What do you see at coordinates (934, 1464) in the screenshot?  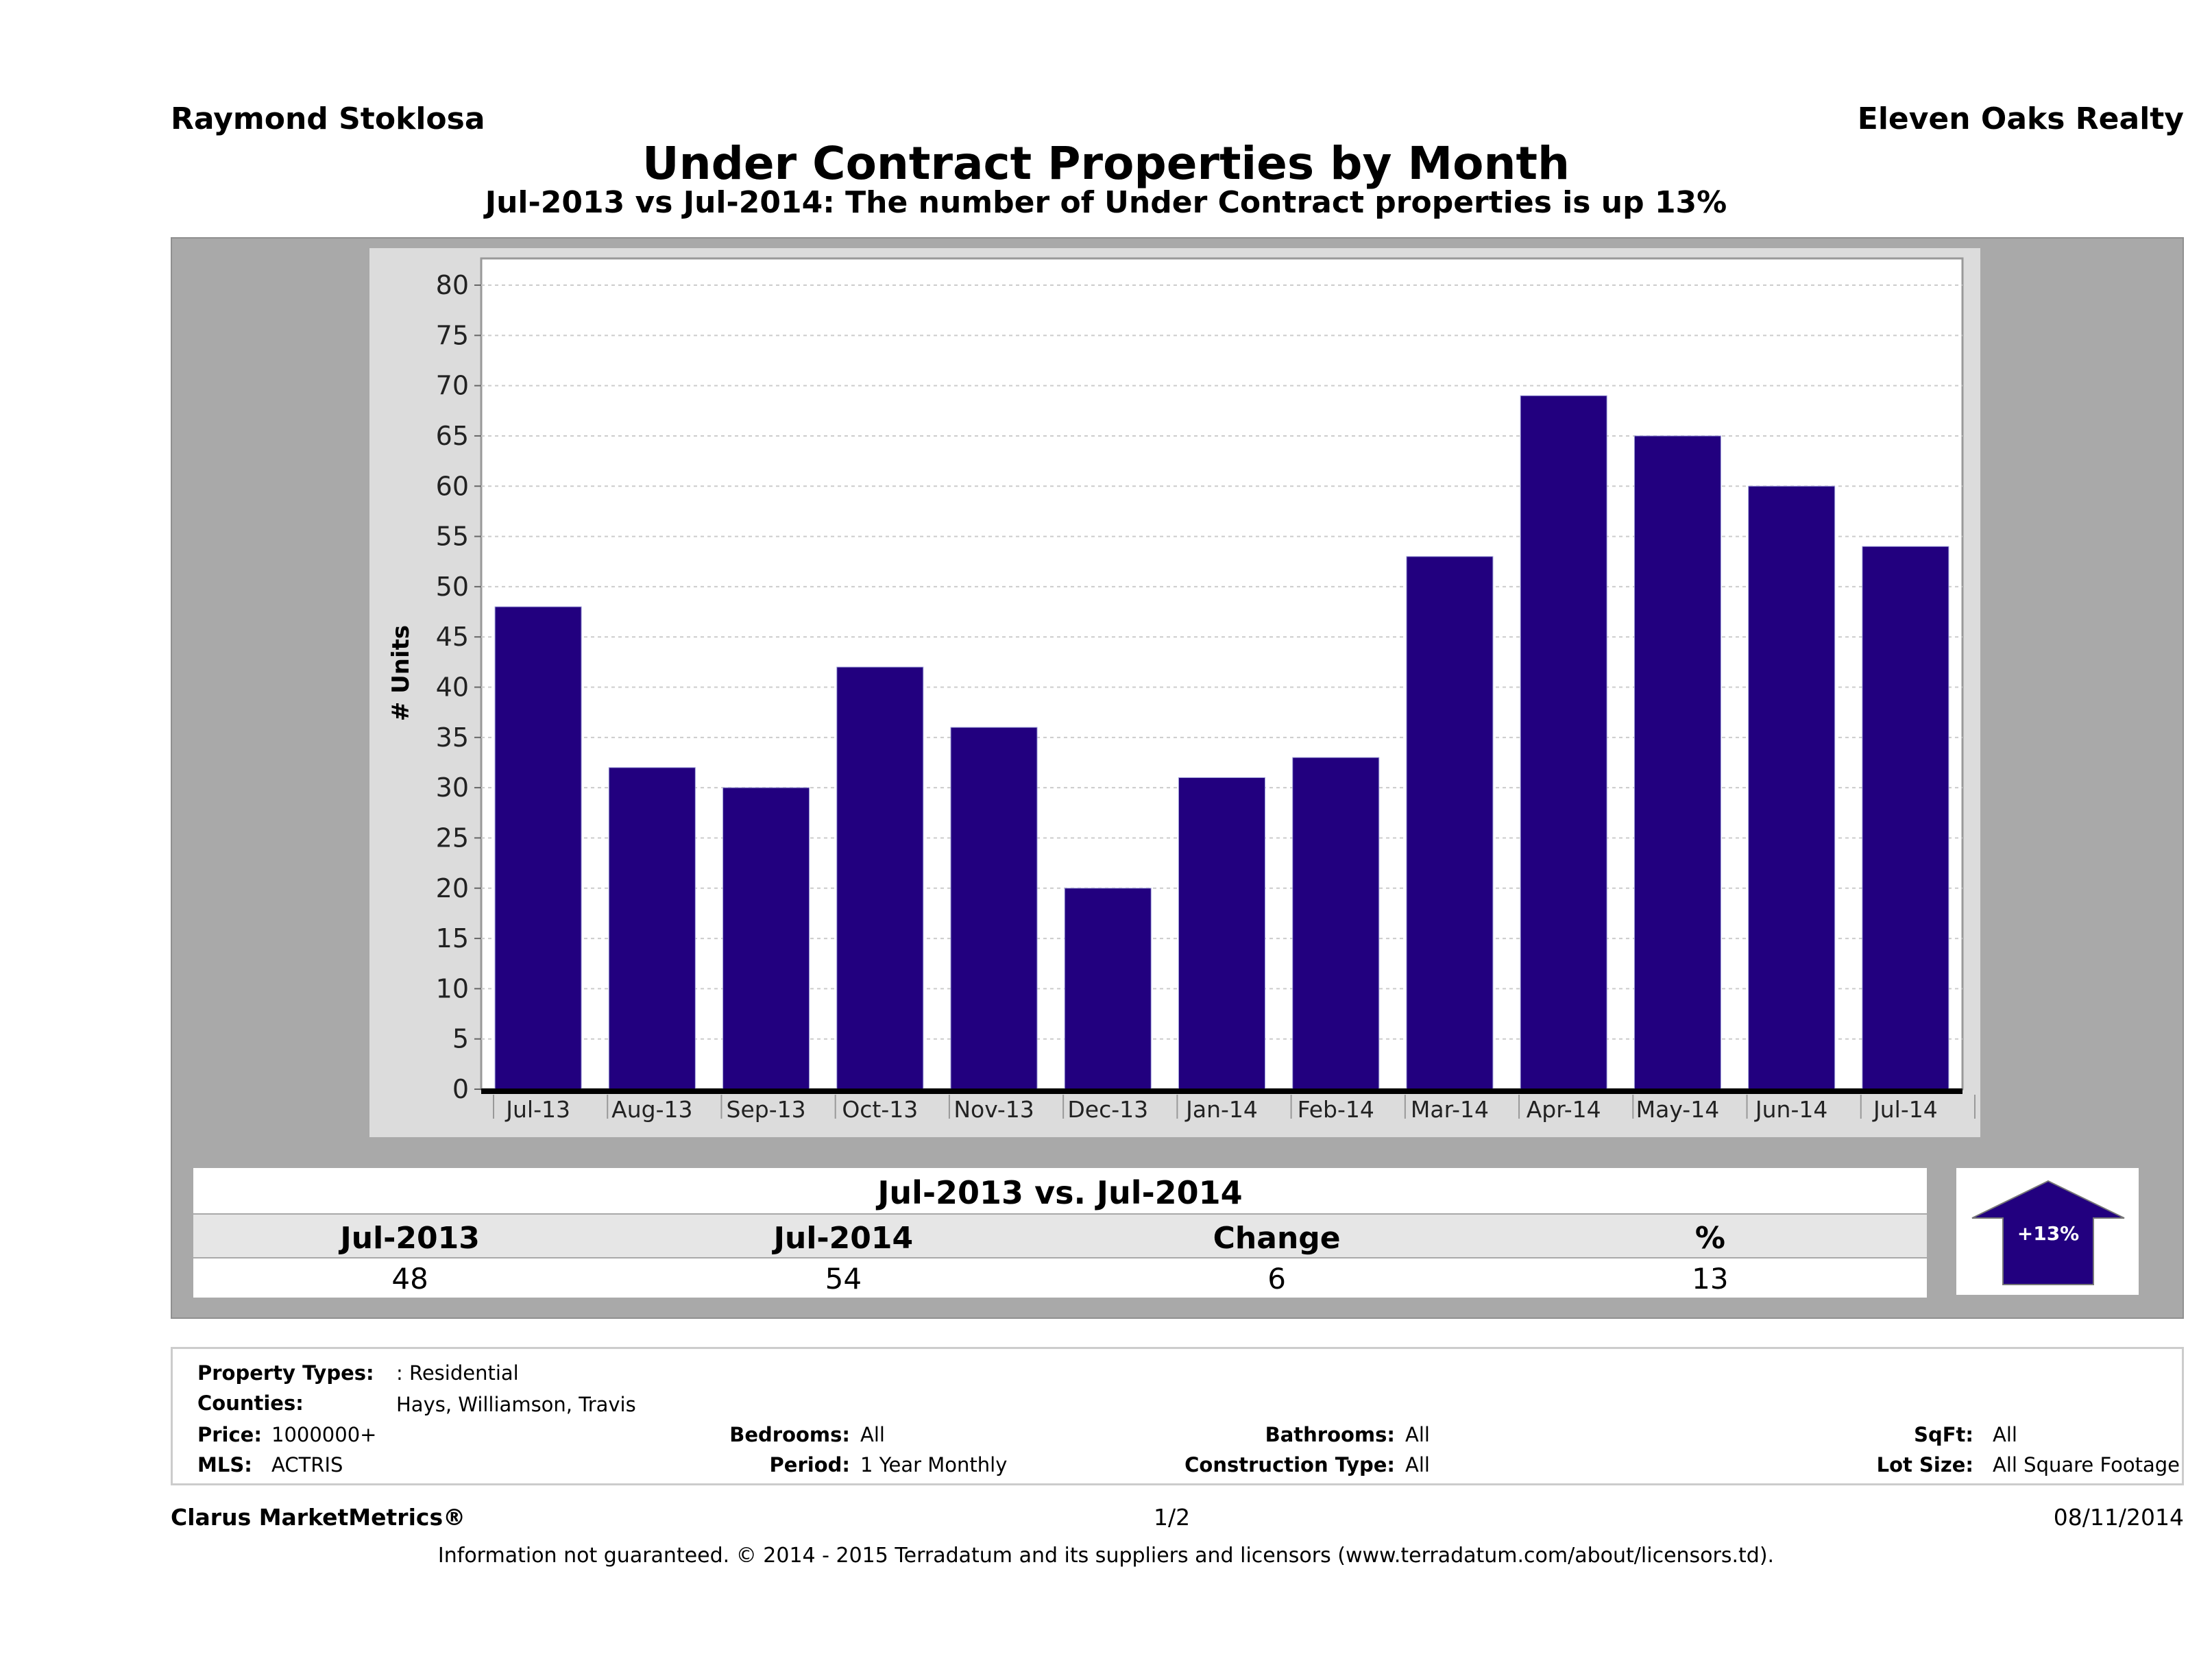 I see `period-value: 1 Year Monthly` at bounding box center [934, 1464].